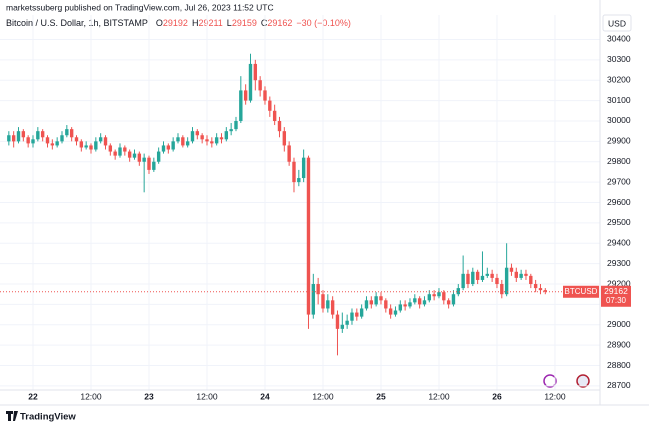 This screenshot has height=429, width=649. I want to click on ohlc-label: L, so click(229, 23).